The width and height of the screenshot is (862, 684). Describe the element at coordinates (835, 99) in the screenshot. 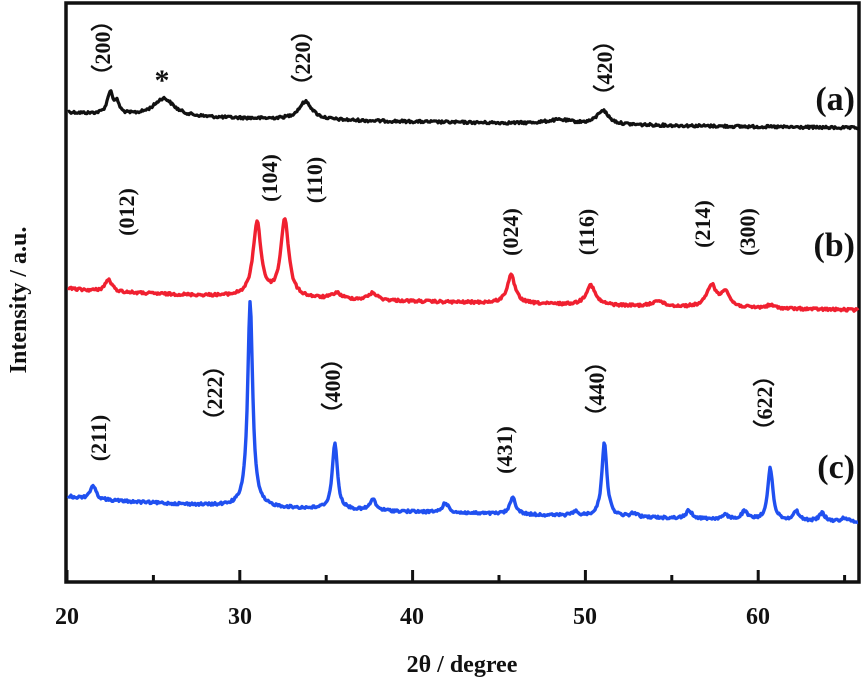

I see `series-label-a: (a)` at that location.